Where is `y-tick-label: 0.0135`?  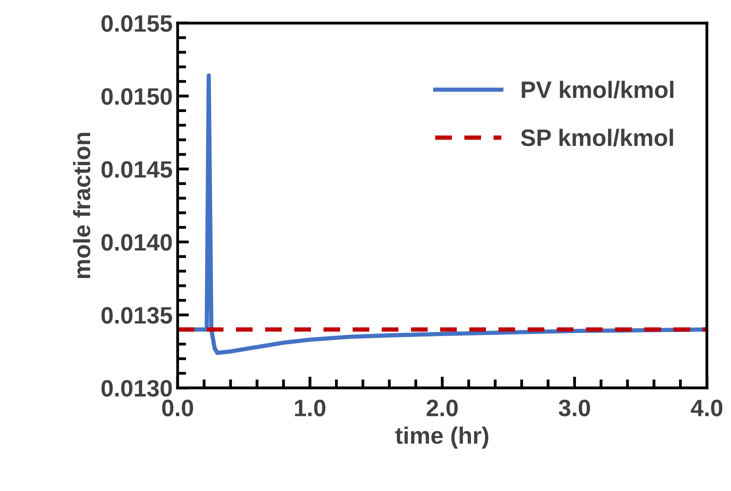 y-tick-label: 0.0135 is located at coordinates (136, 315).